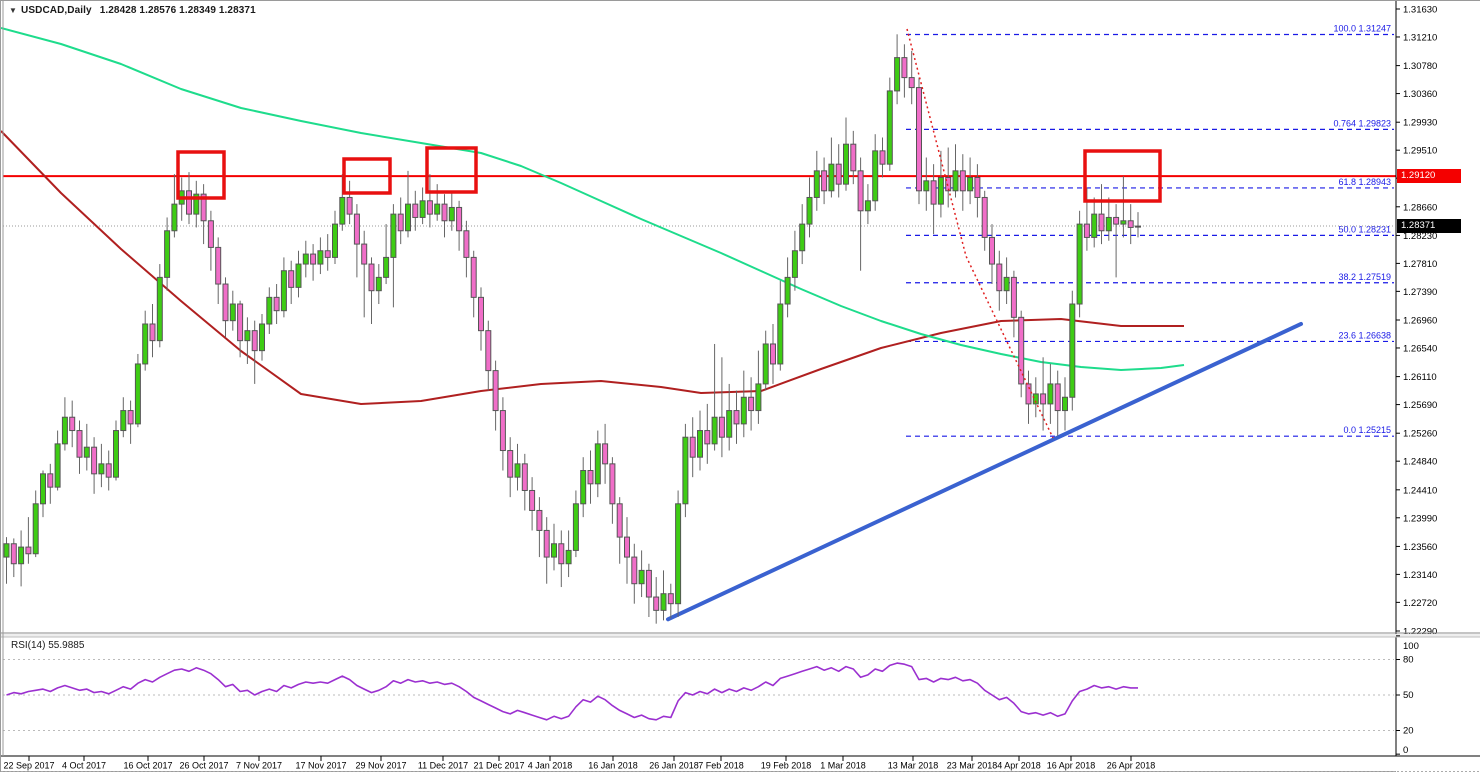  What do you see at coordinates (1420, 10) in the screenshot?
I see `price-tick-label: 1.31630` at bounding box center [1420, 10].